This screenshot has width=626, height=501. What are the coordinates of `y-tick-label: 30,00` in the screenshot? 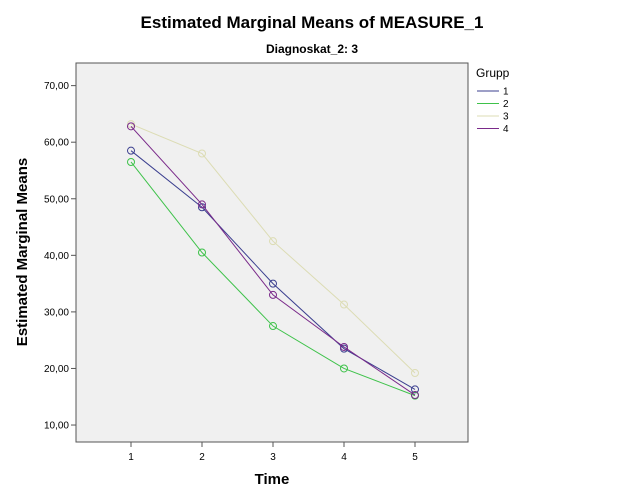 It's located at (56, 312).